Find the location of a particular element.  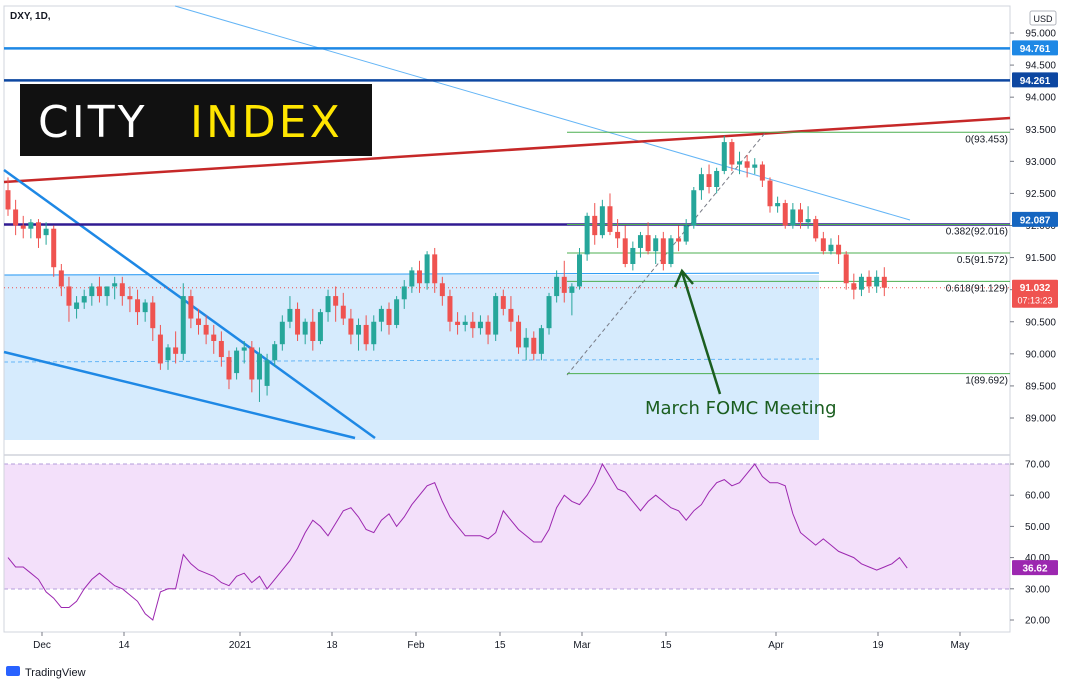

rsi-tick-label: 70.00 is located at coordinates (1037, 465).